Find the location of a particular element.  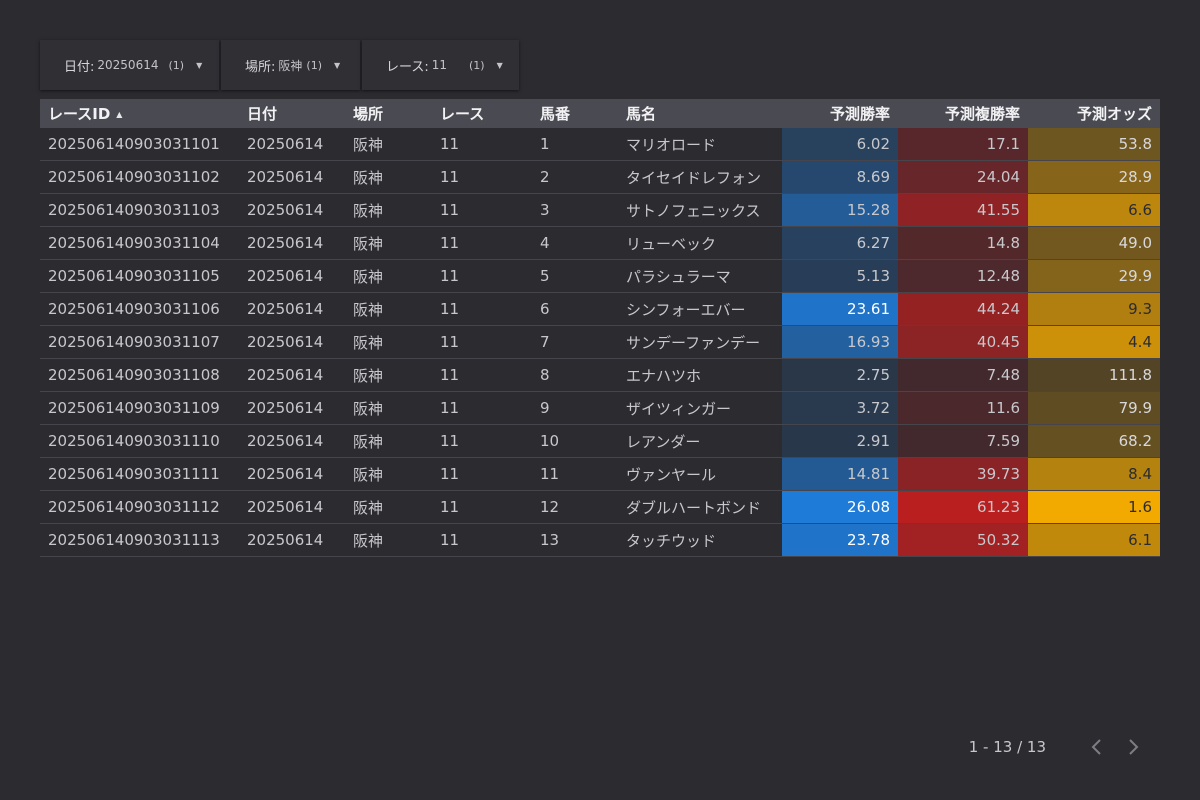

horse-number-cell: 11 is located at coordinates (575, 474).